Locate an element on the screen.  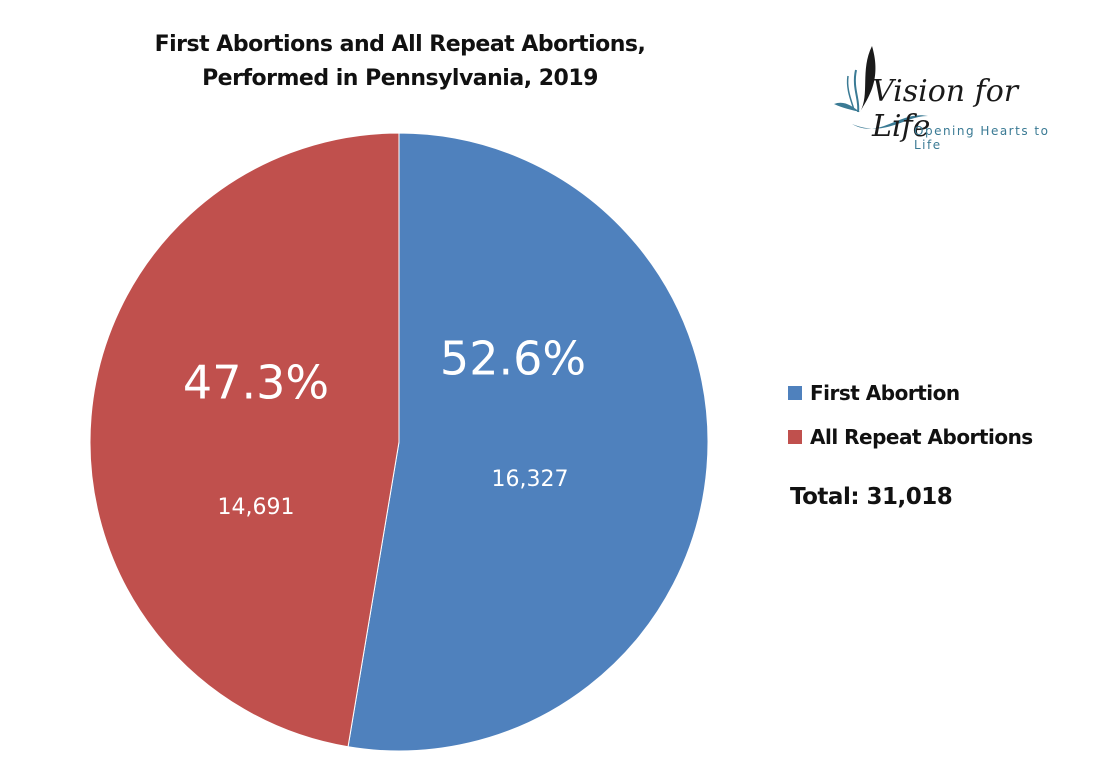
logo-tagline: Opening Hearts to Life is located at coordinates (982, 138).